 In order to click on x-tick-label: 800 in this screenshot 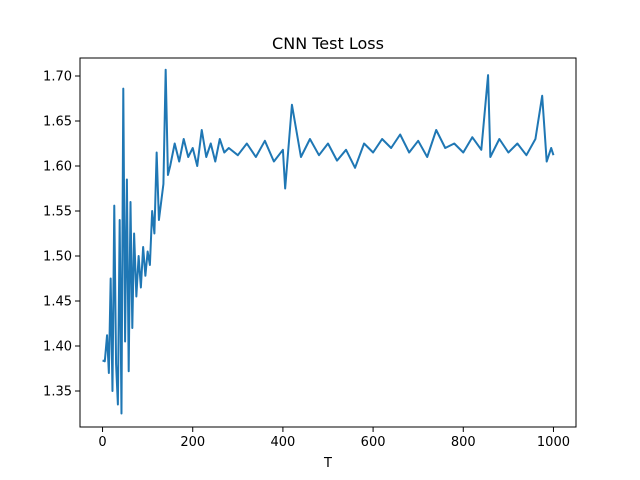, I will do `click(463, 442)`.